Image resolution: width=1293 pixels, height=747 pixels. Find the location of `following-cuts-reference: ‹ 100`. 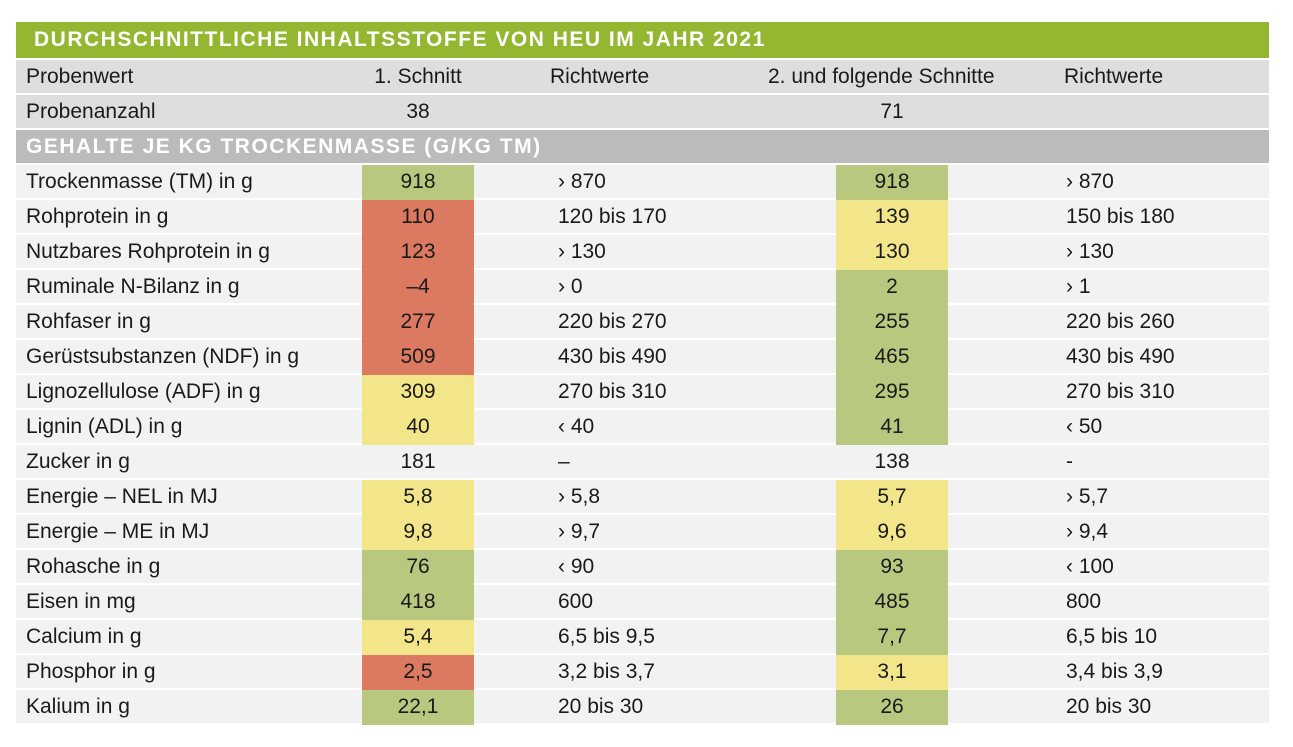

following-cuts-reference: ‹ 100 is located at coordinates (1090, 566).